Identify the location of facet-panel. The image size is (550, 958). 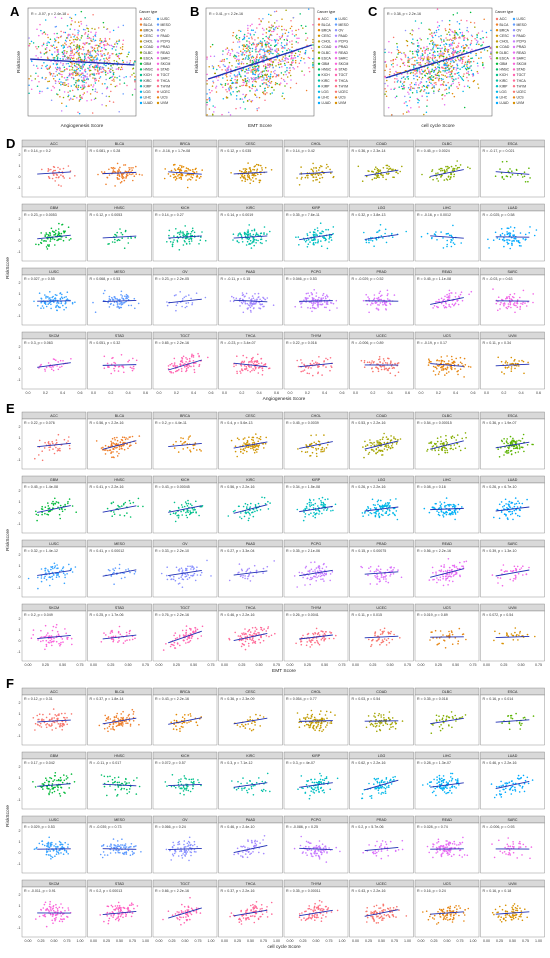
(54, 300).